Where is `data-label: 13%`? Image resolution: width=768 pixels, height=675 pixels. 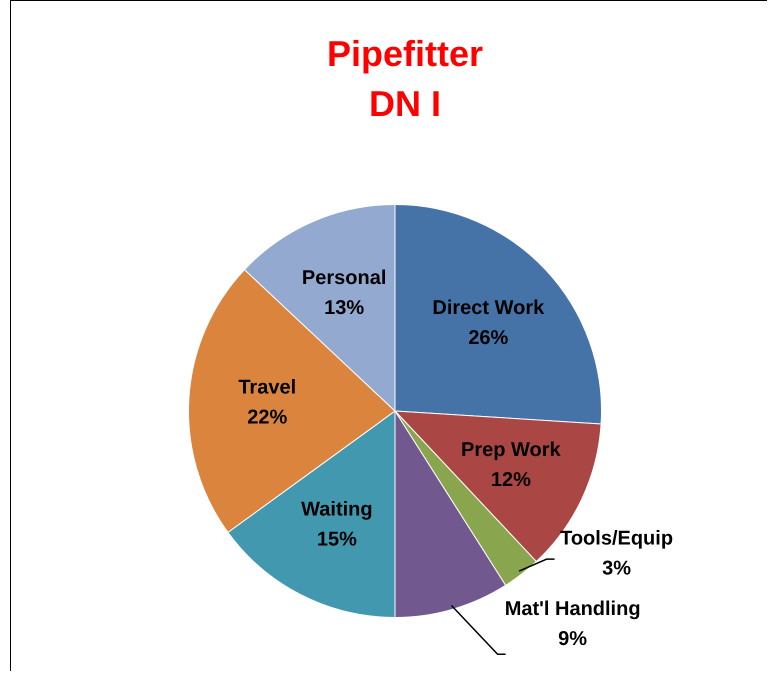 data-label: 13% is located at coordinates (344, 308).